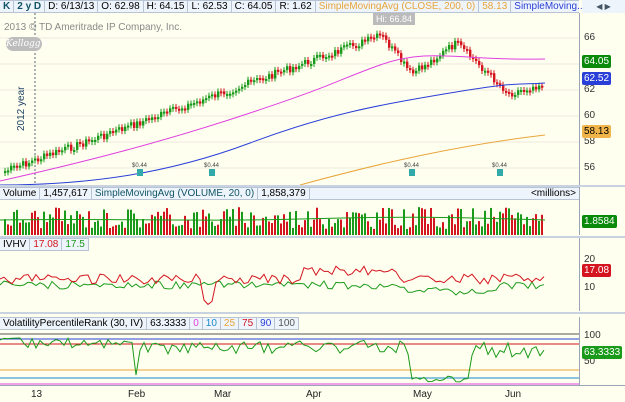  I want to click on header-scroll-arrows: ◀ ▶, so click(603, 7).